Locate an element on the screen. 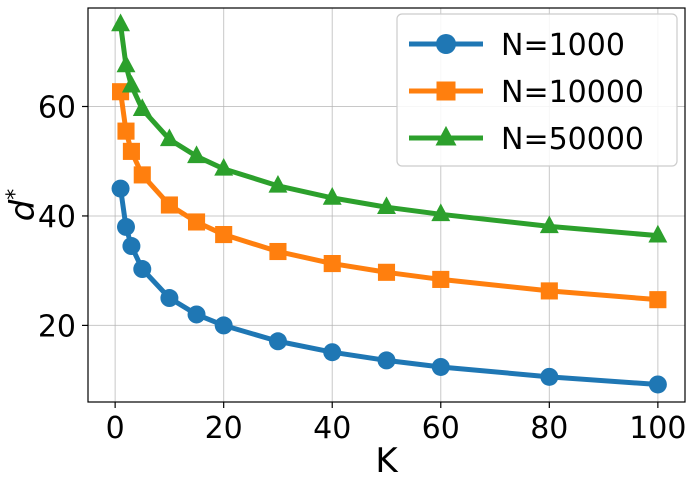 Image resolution: width=697 pixels, height=482 pixels. x-tick-label: 0 is located at coordinates (115, 428).